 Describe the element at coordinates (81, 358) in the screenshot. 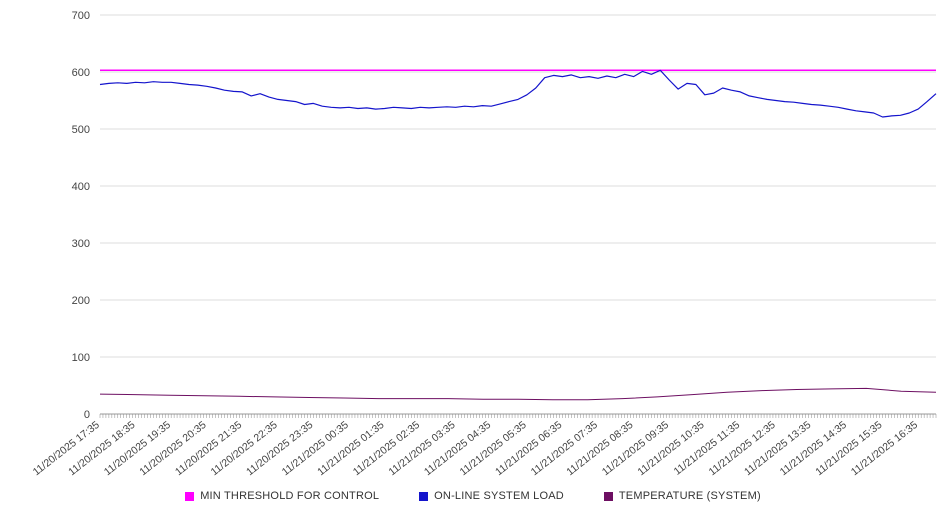

I see `y-tick-label: 100` at that location.